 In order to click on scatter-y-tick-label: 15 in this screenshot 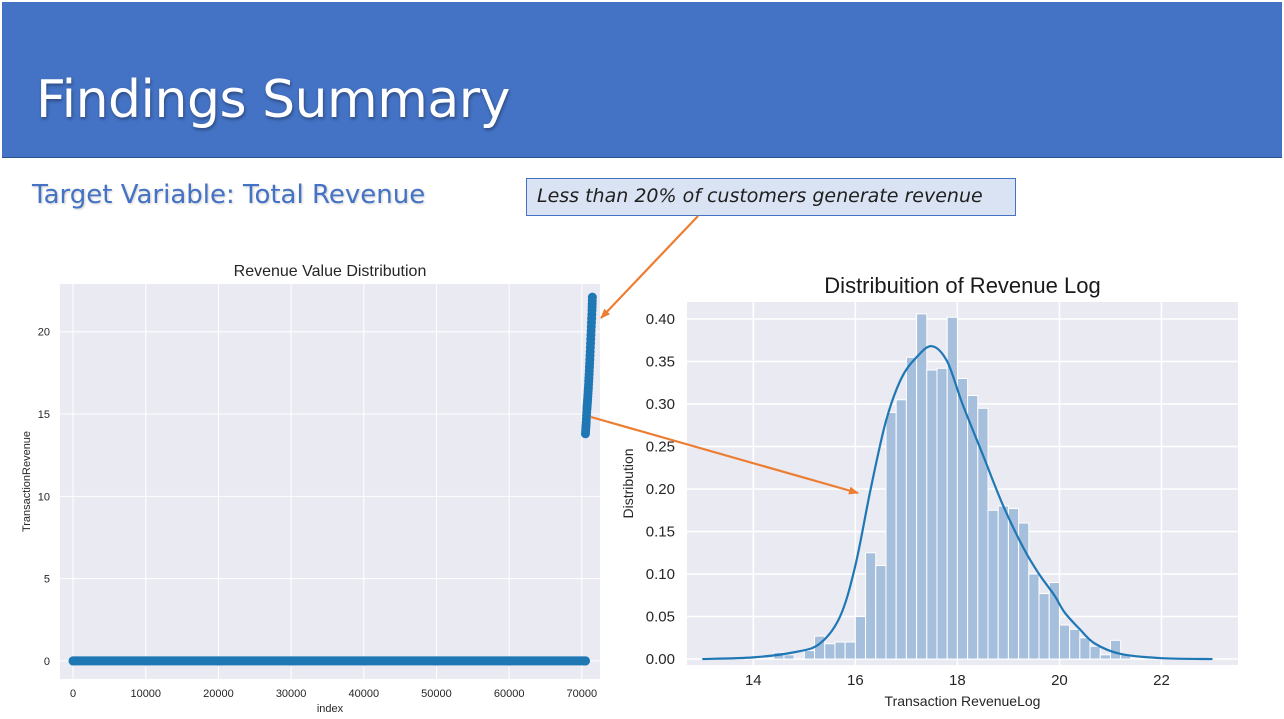, I will do `click(44, 415)`.